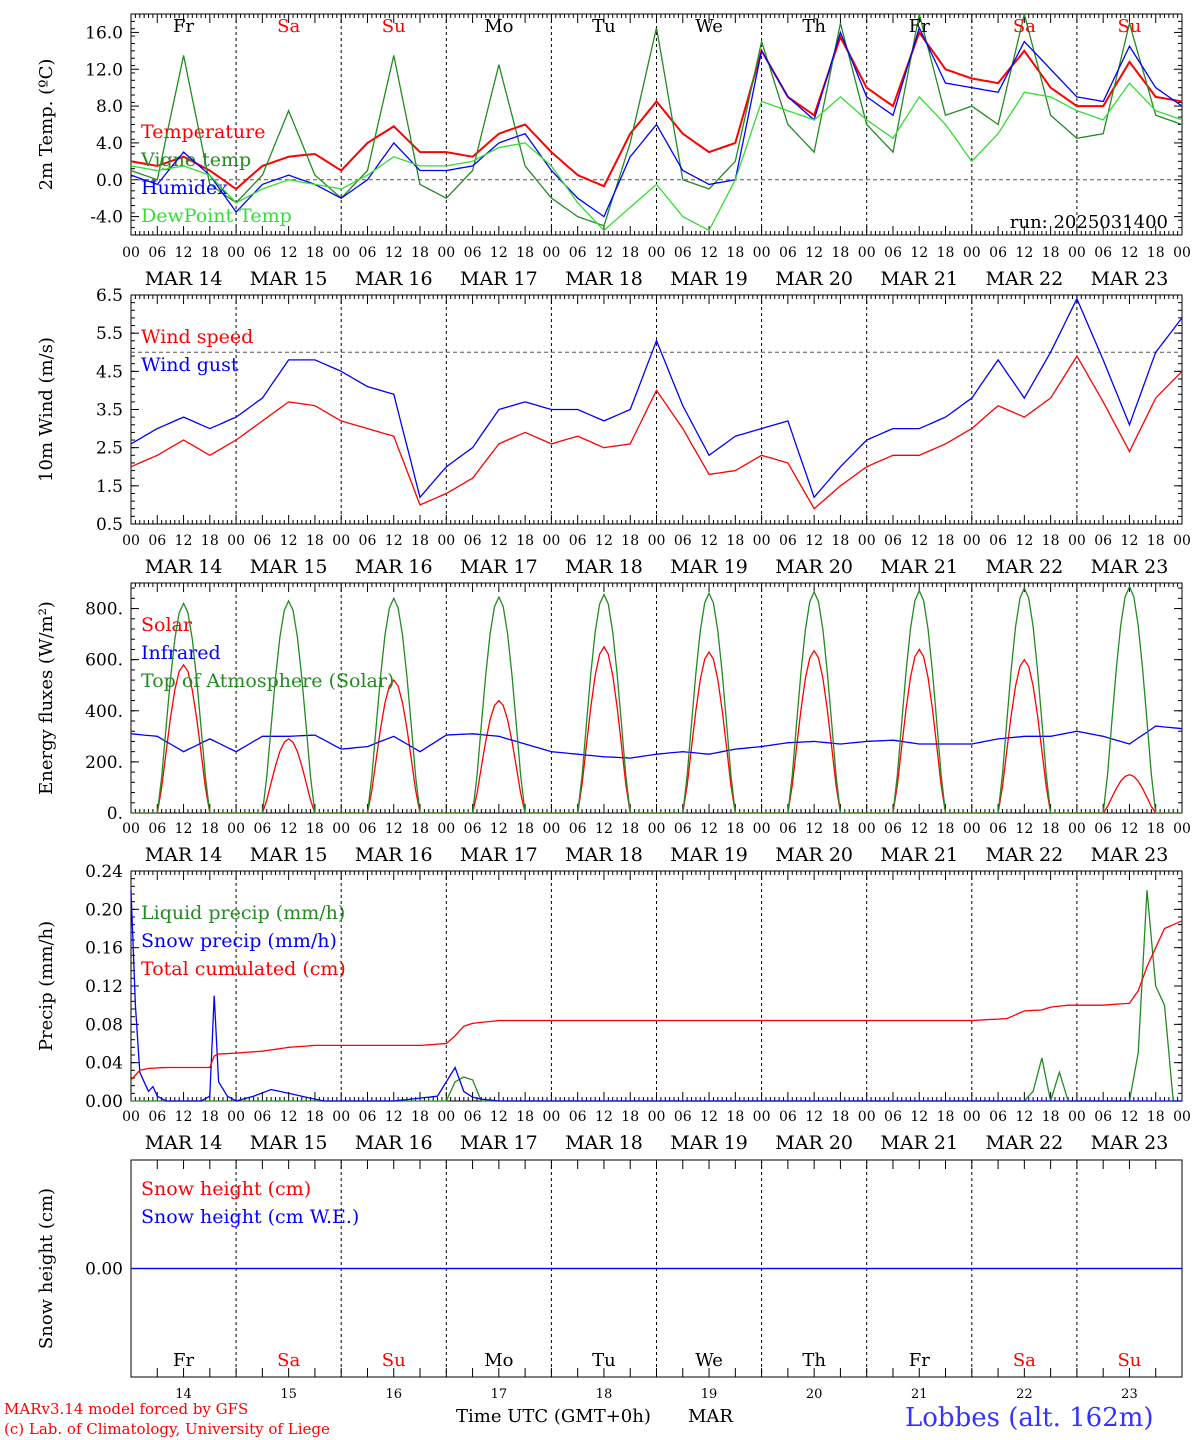  I want to click on series-line-wind-speed, so click(656, 432).